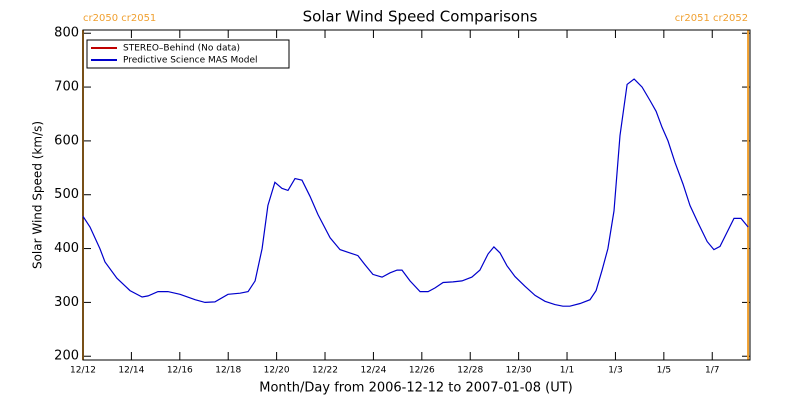  I want to click on y-tick-label: 400, so click(66, 248).